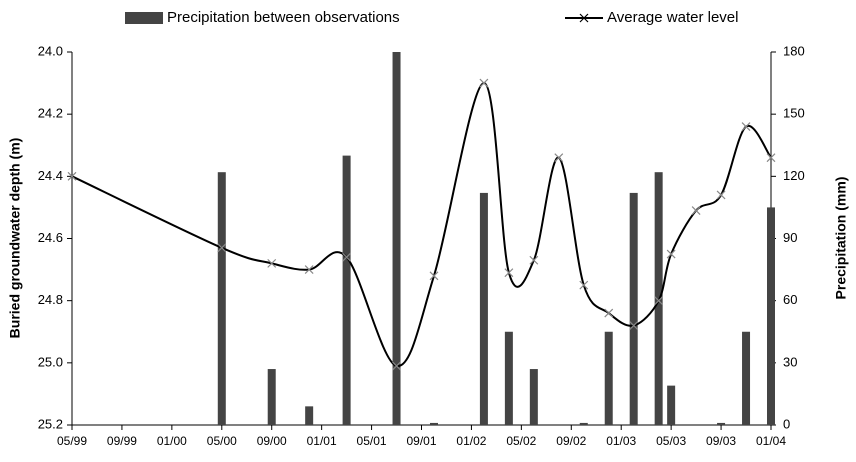 This screenshot has height=462, width=856. Describe the element at coordinates (790, 361) in the screenshot. I see `y2-tick-label: 30` at that location.